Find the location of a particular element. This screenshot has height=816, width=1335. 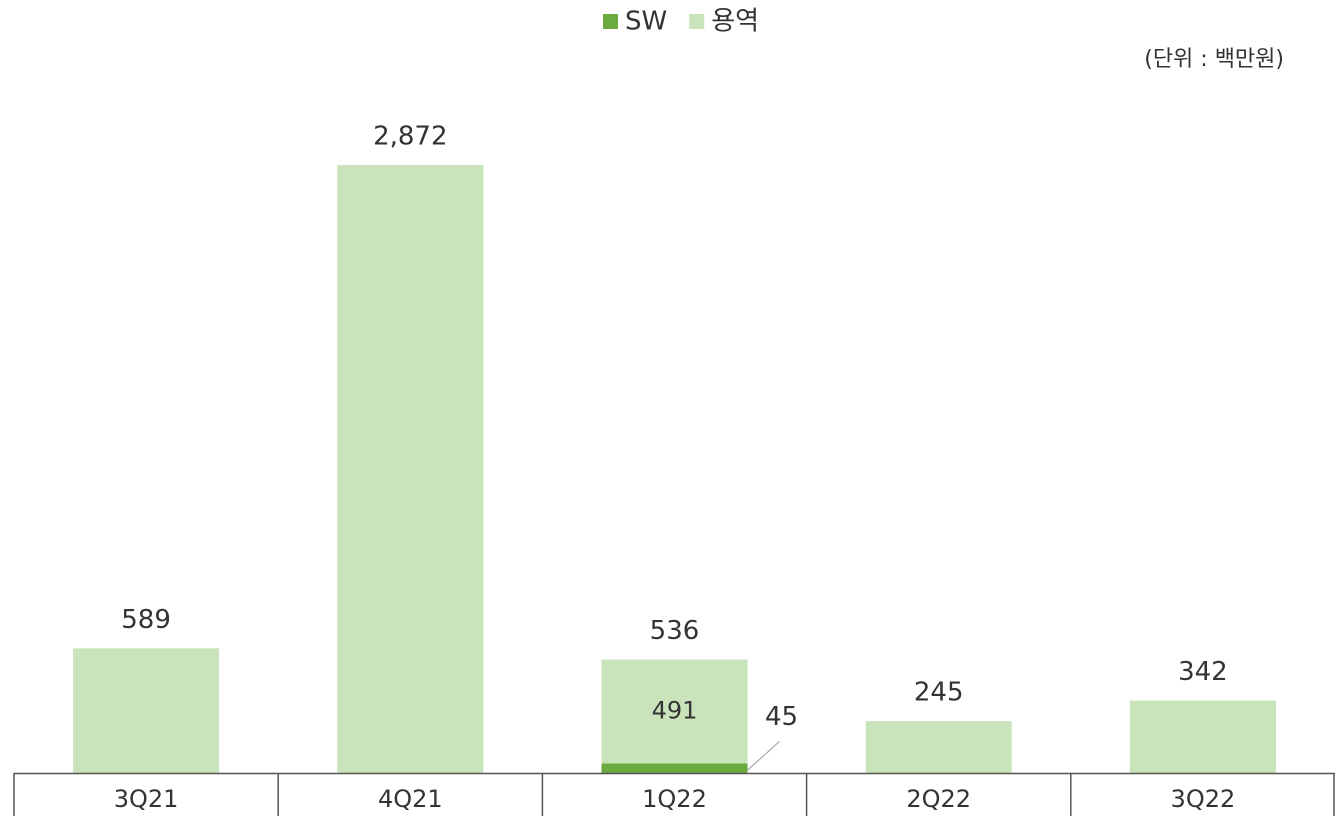

segment-label: 491 is located at coordinates (675, 711).